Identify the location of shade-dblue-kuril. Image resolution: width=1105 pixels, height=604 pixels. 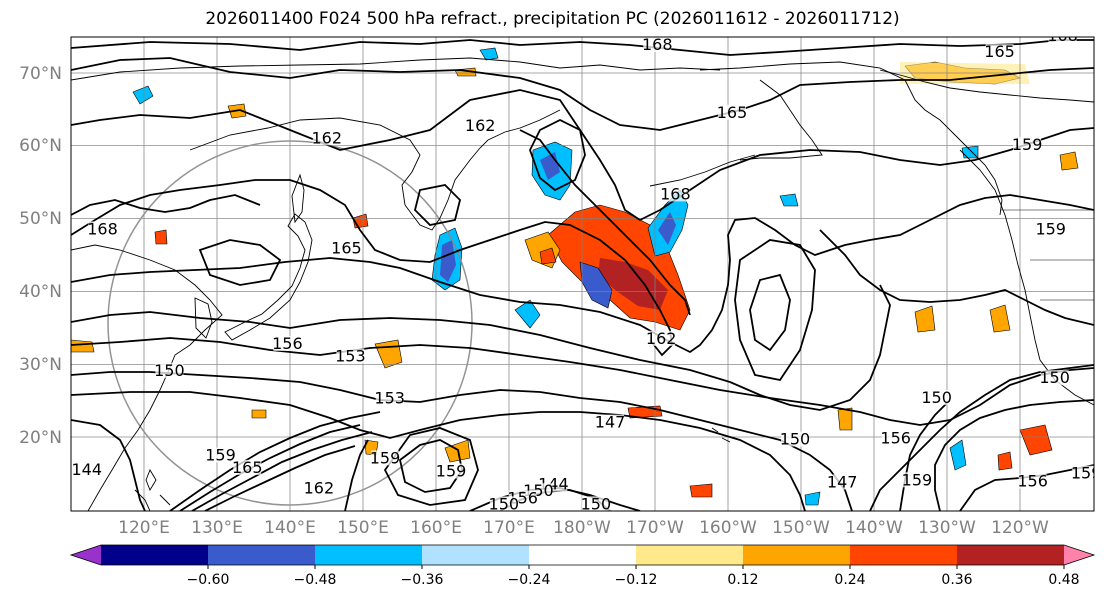
(448, 261).